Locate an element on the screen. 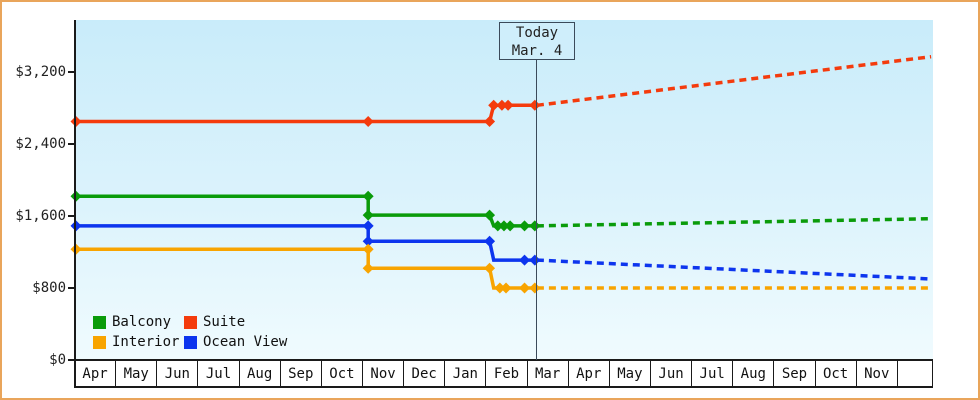 The image size is (980, 400). y-axis-tick-label: $1,600 is located at coordinates (40, 216).